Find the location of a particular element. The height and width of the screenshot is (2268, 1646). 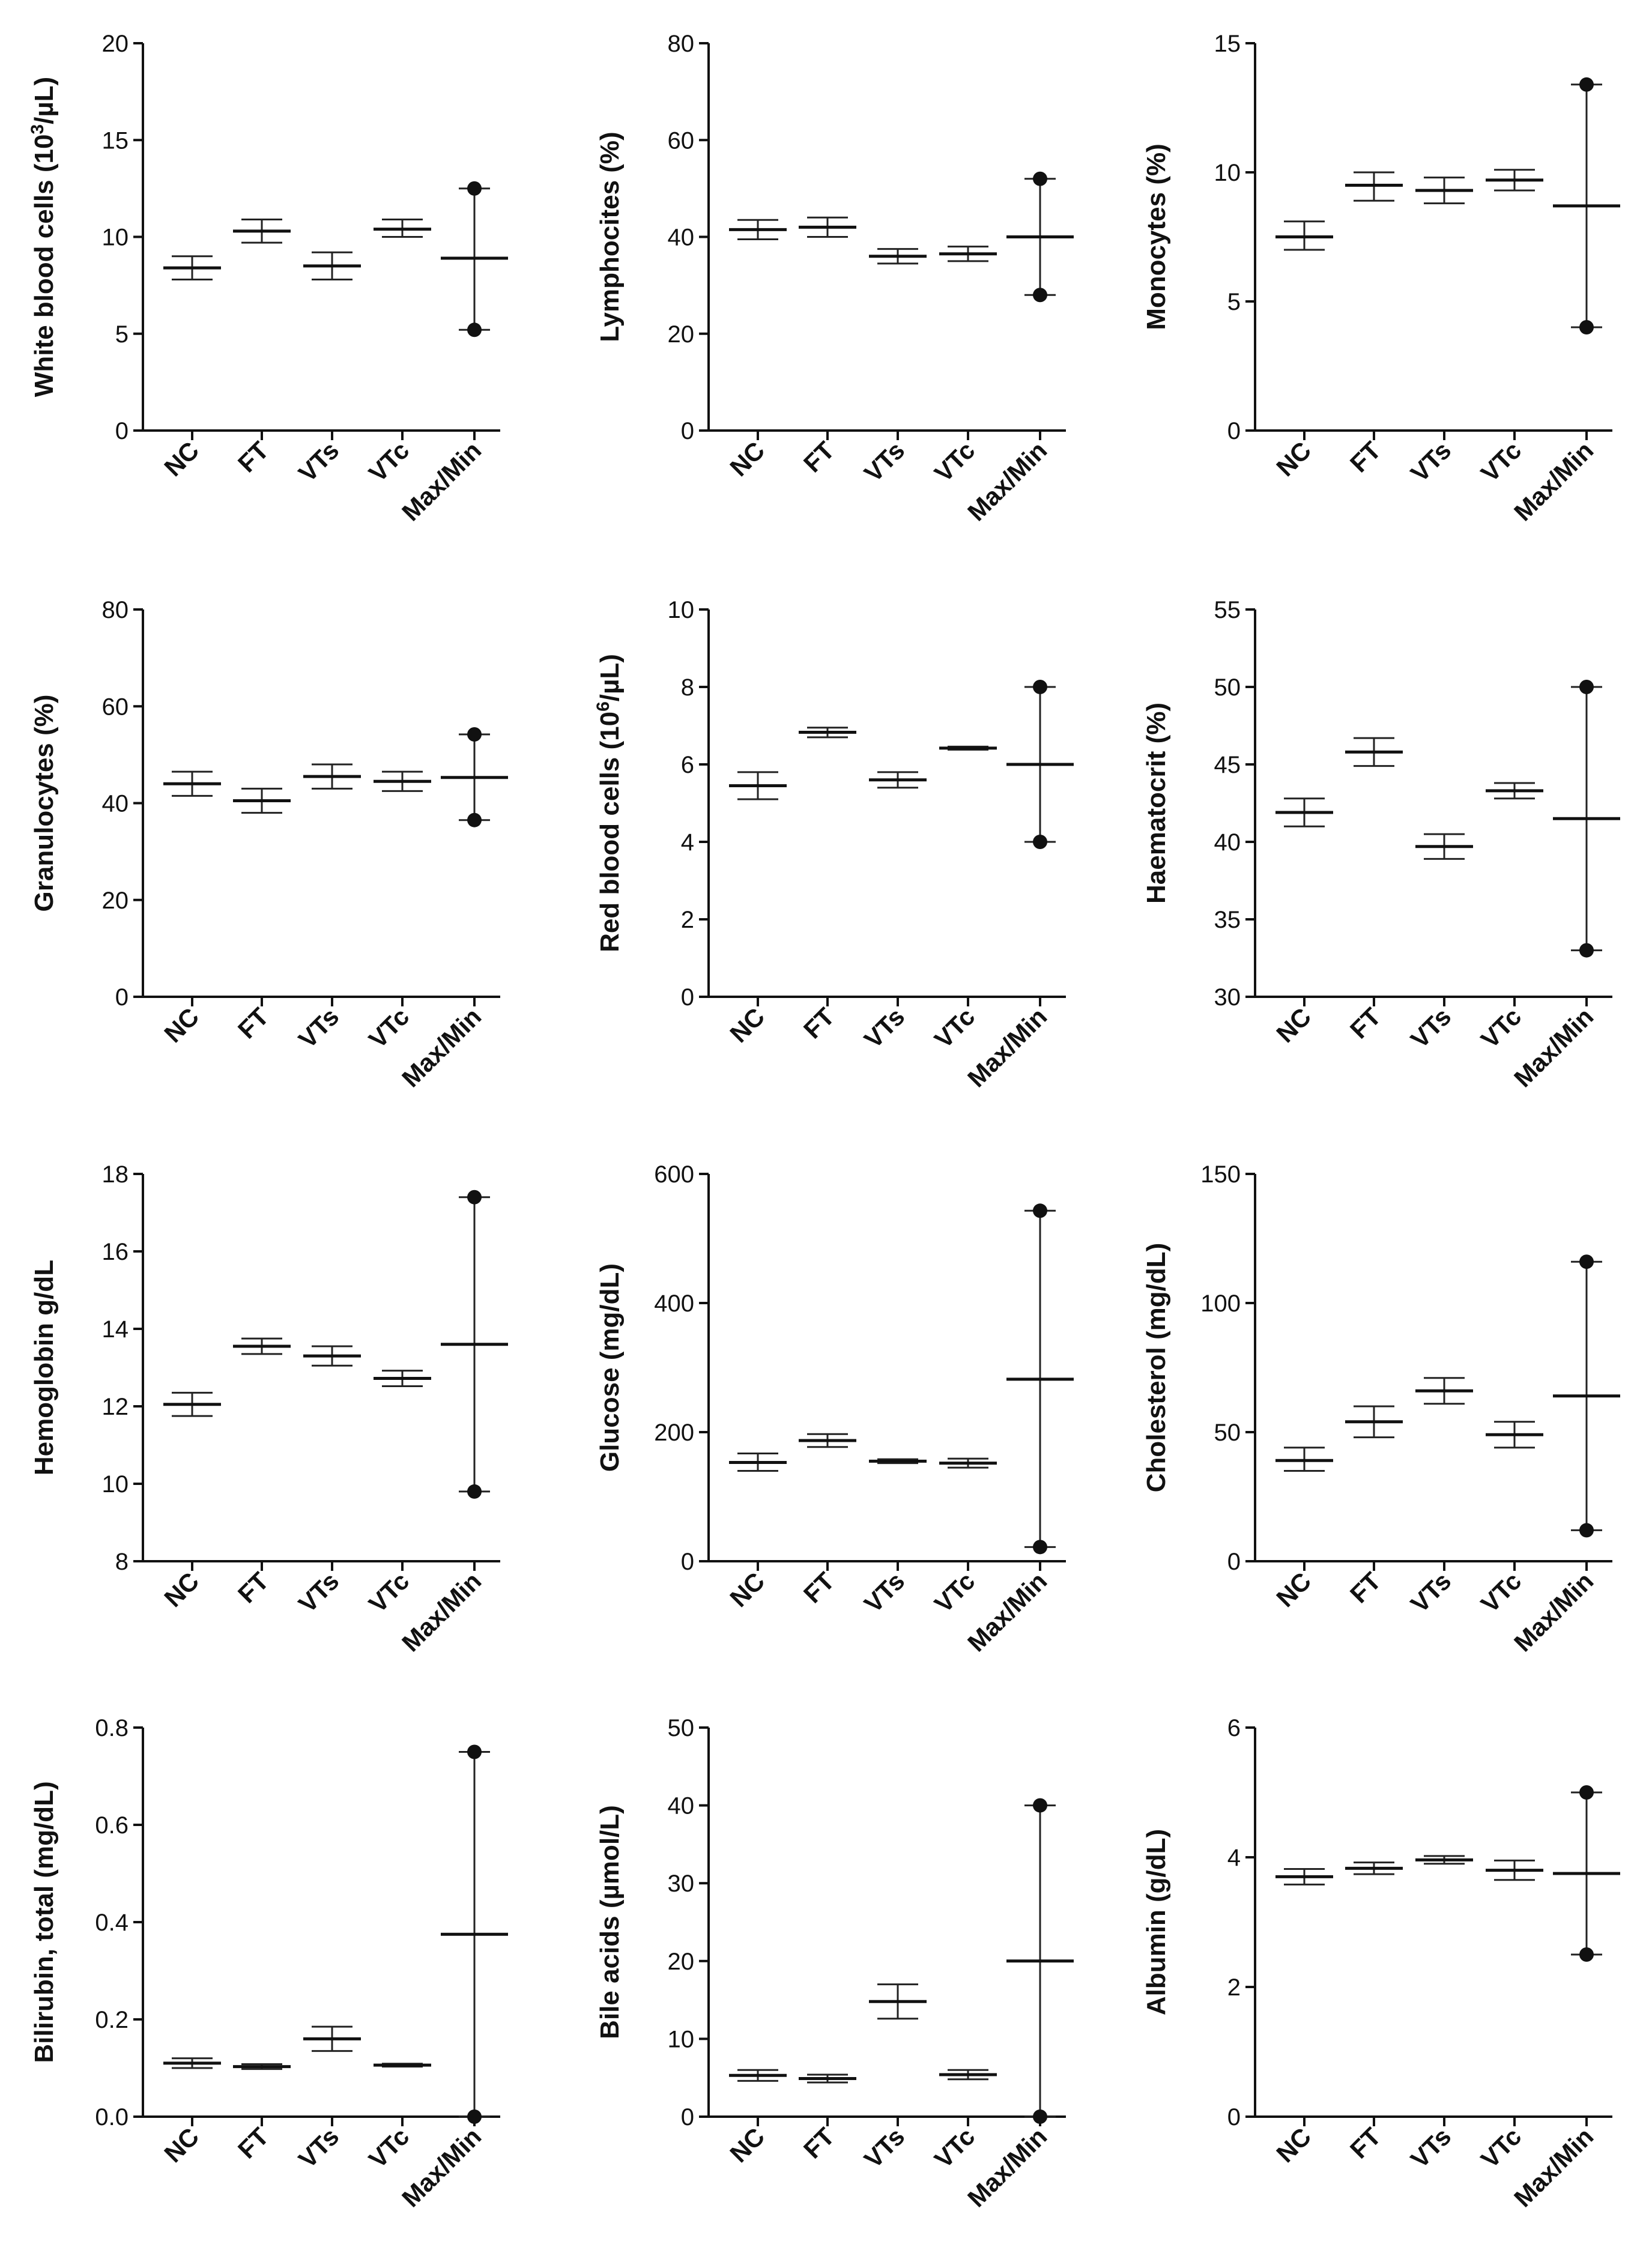

y-tick-label: 80 is located at coordinates (115, 610).